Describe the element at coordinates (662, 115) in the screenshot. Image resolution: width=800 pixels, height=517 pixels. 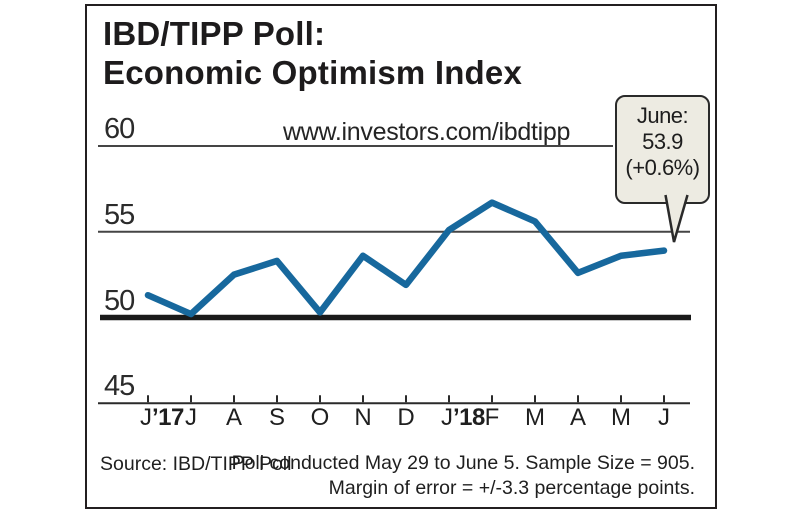
I see `callout-month: June:` at that location.